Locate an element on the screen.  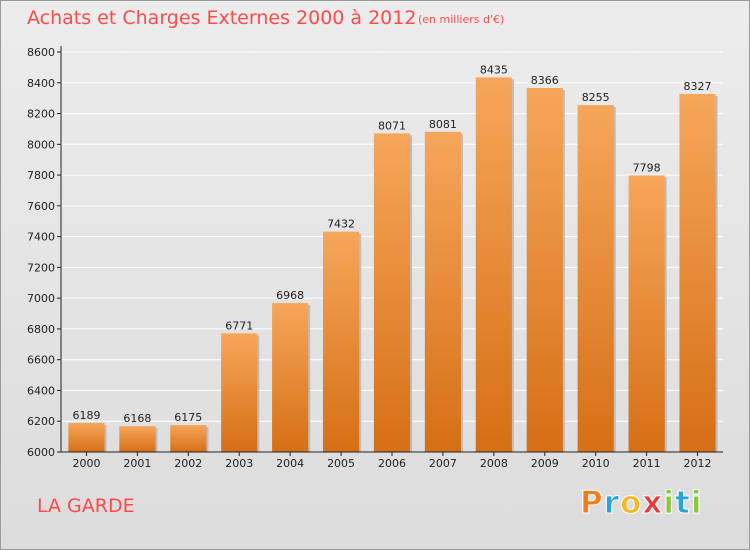
data-label: 7432 is located at coordinates (341, 224).